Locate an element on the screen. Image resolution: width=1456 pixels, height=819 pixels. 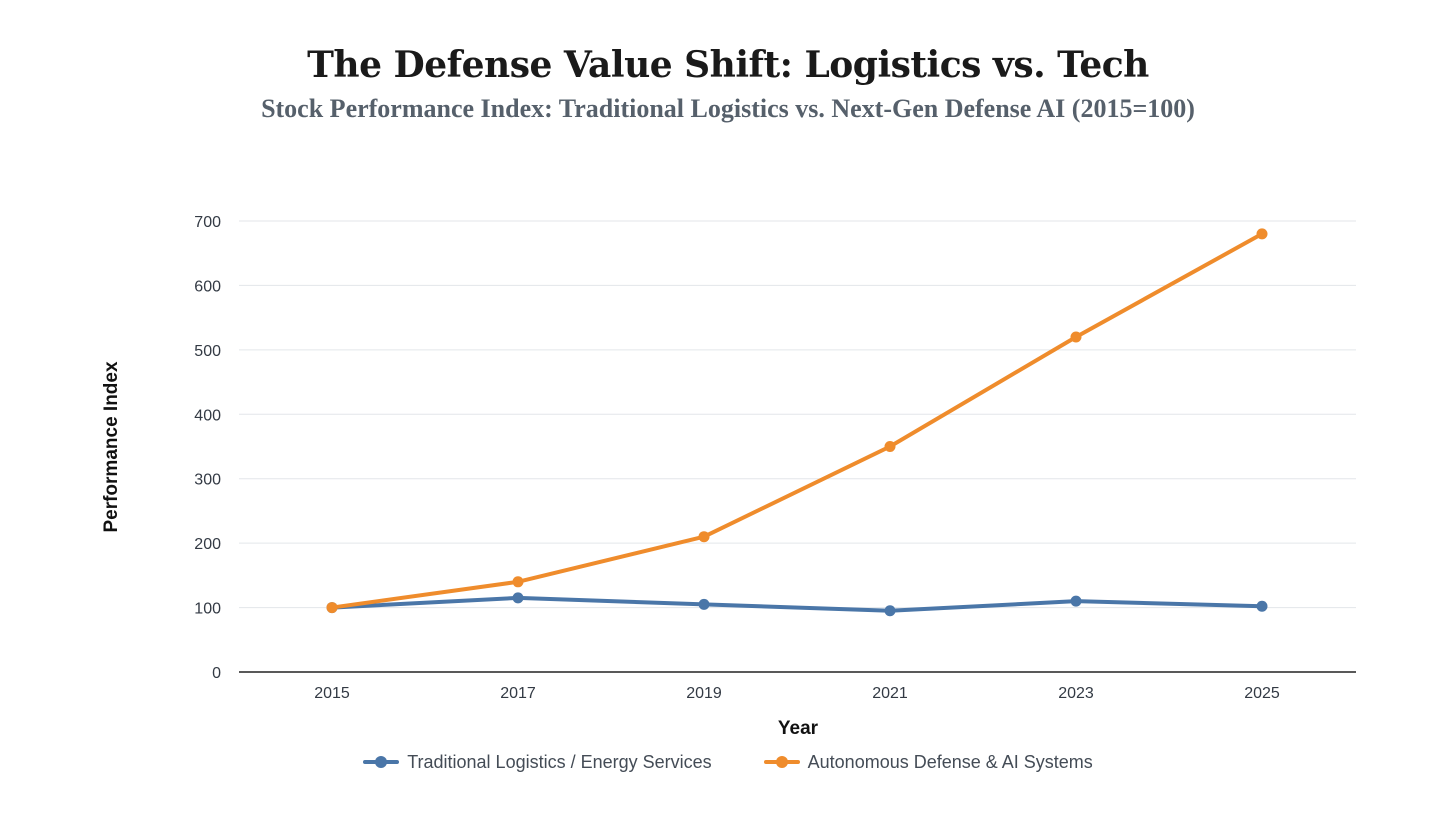
legend-label-autonomous-defense: Autonomous Defense & AI Systems is located at coordinates (950, 761).